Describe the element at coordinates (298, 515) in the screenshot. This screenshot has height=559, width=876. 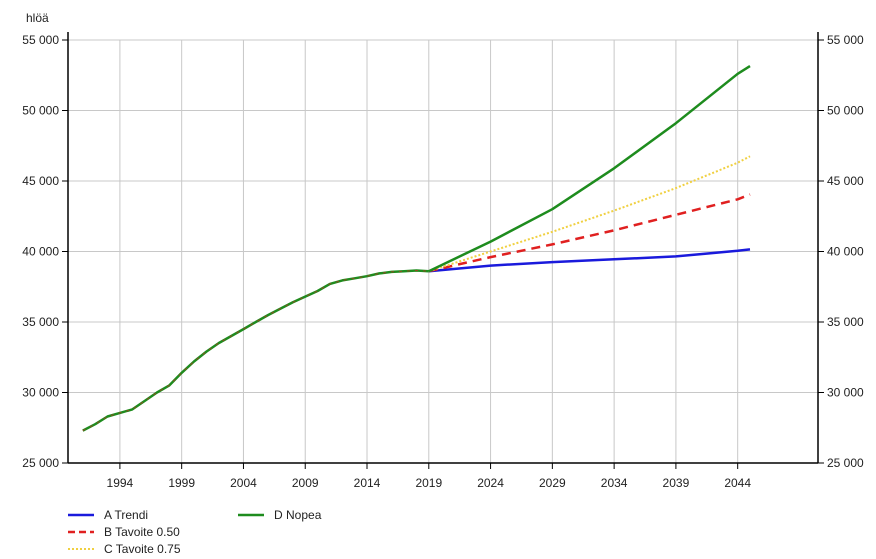
I see `legend-label: D Nopea` at that location.